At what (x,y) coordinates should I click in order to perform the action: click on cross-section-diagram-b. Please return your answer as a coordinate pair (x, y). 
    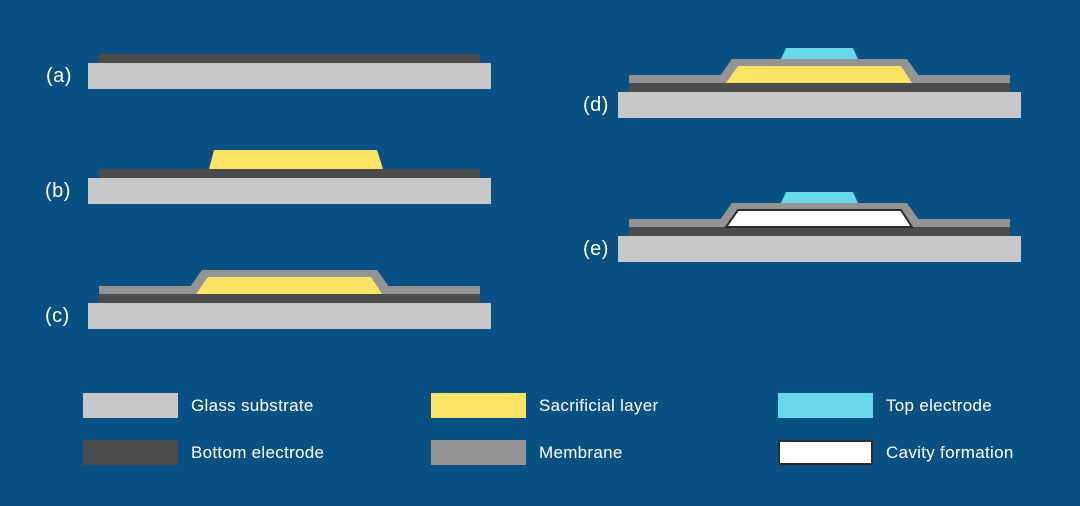
    Looking at the image, I should click on (289, 177).